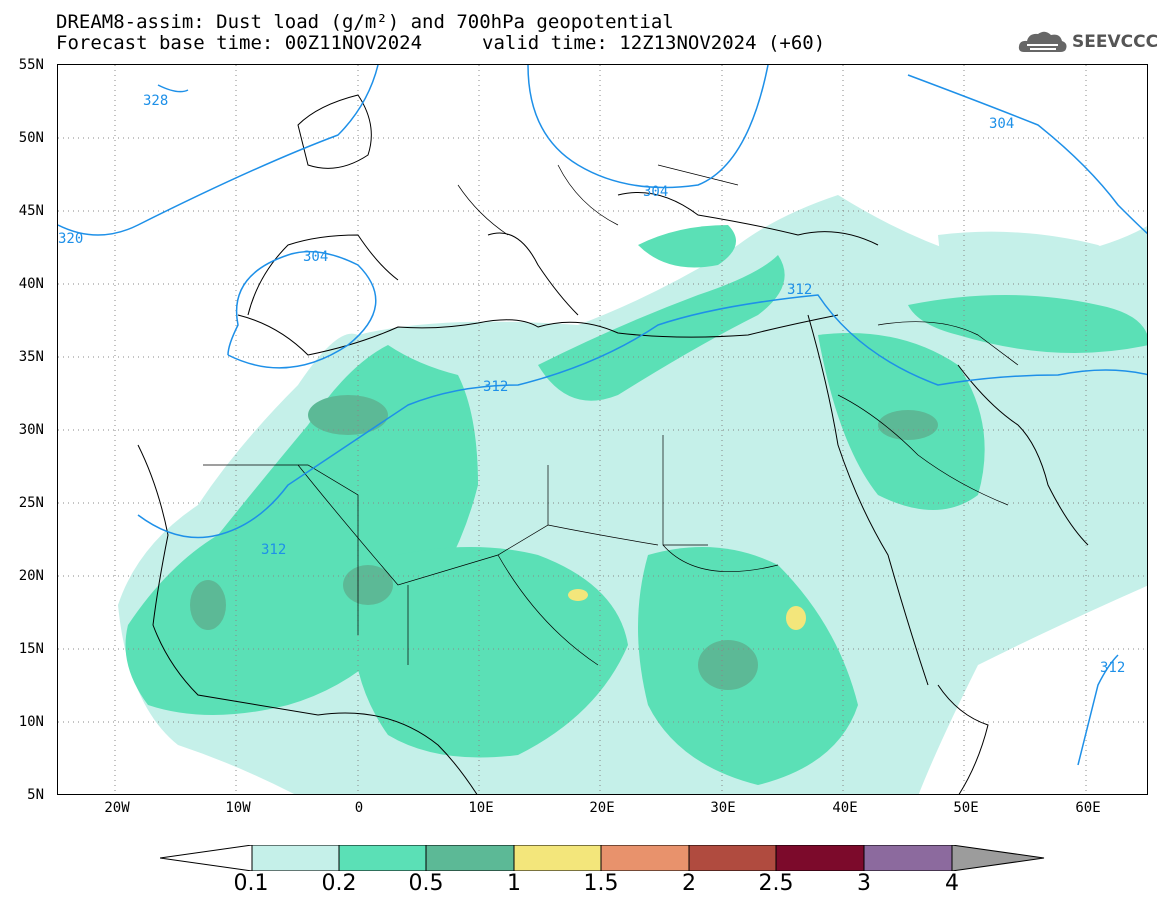 The image size is (1165, 907). What do you see at coordinates (799, 290) in the screenshot?
I see `contour-label-312-med: 312` at bounding box center [799, 290].